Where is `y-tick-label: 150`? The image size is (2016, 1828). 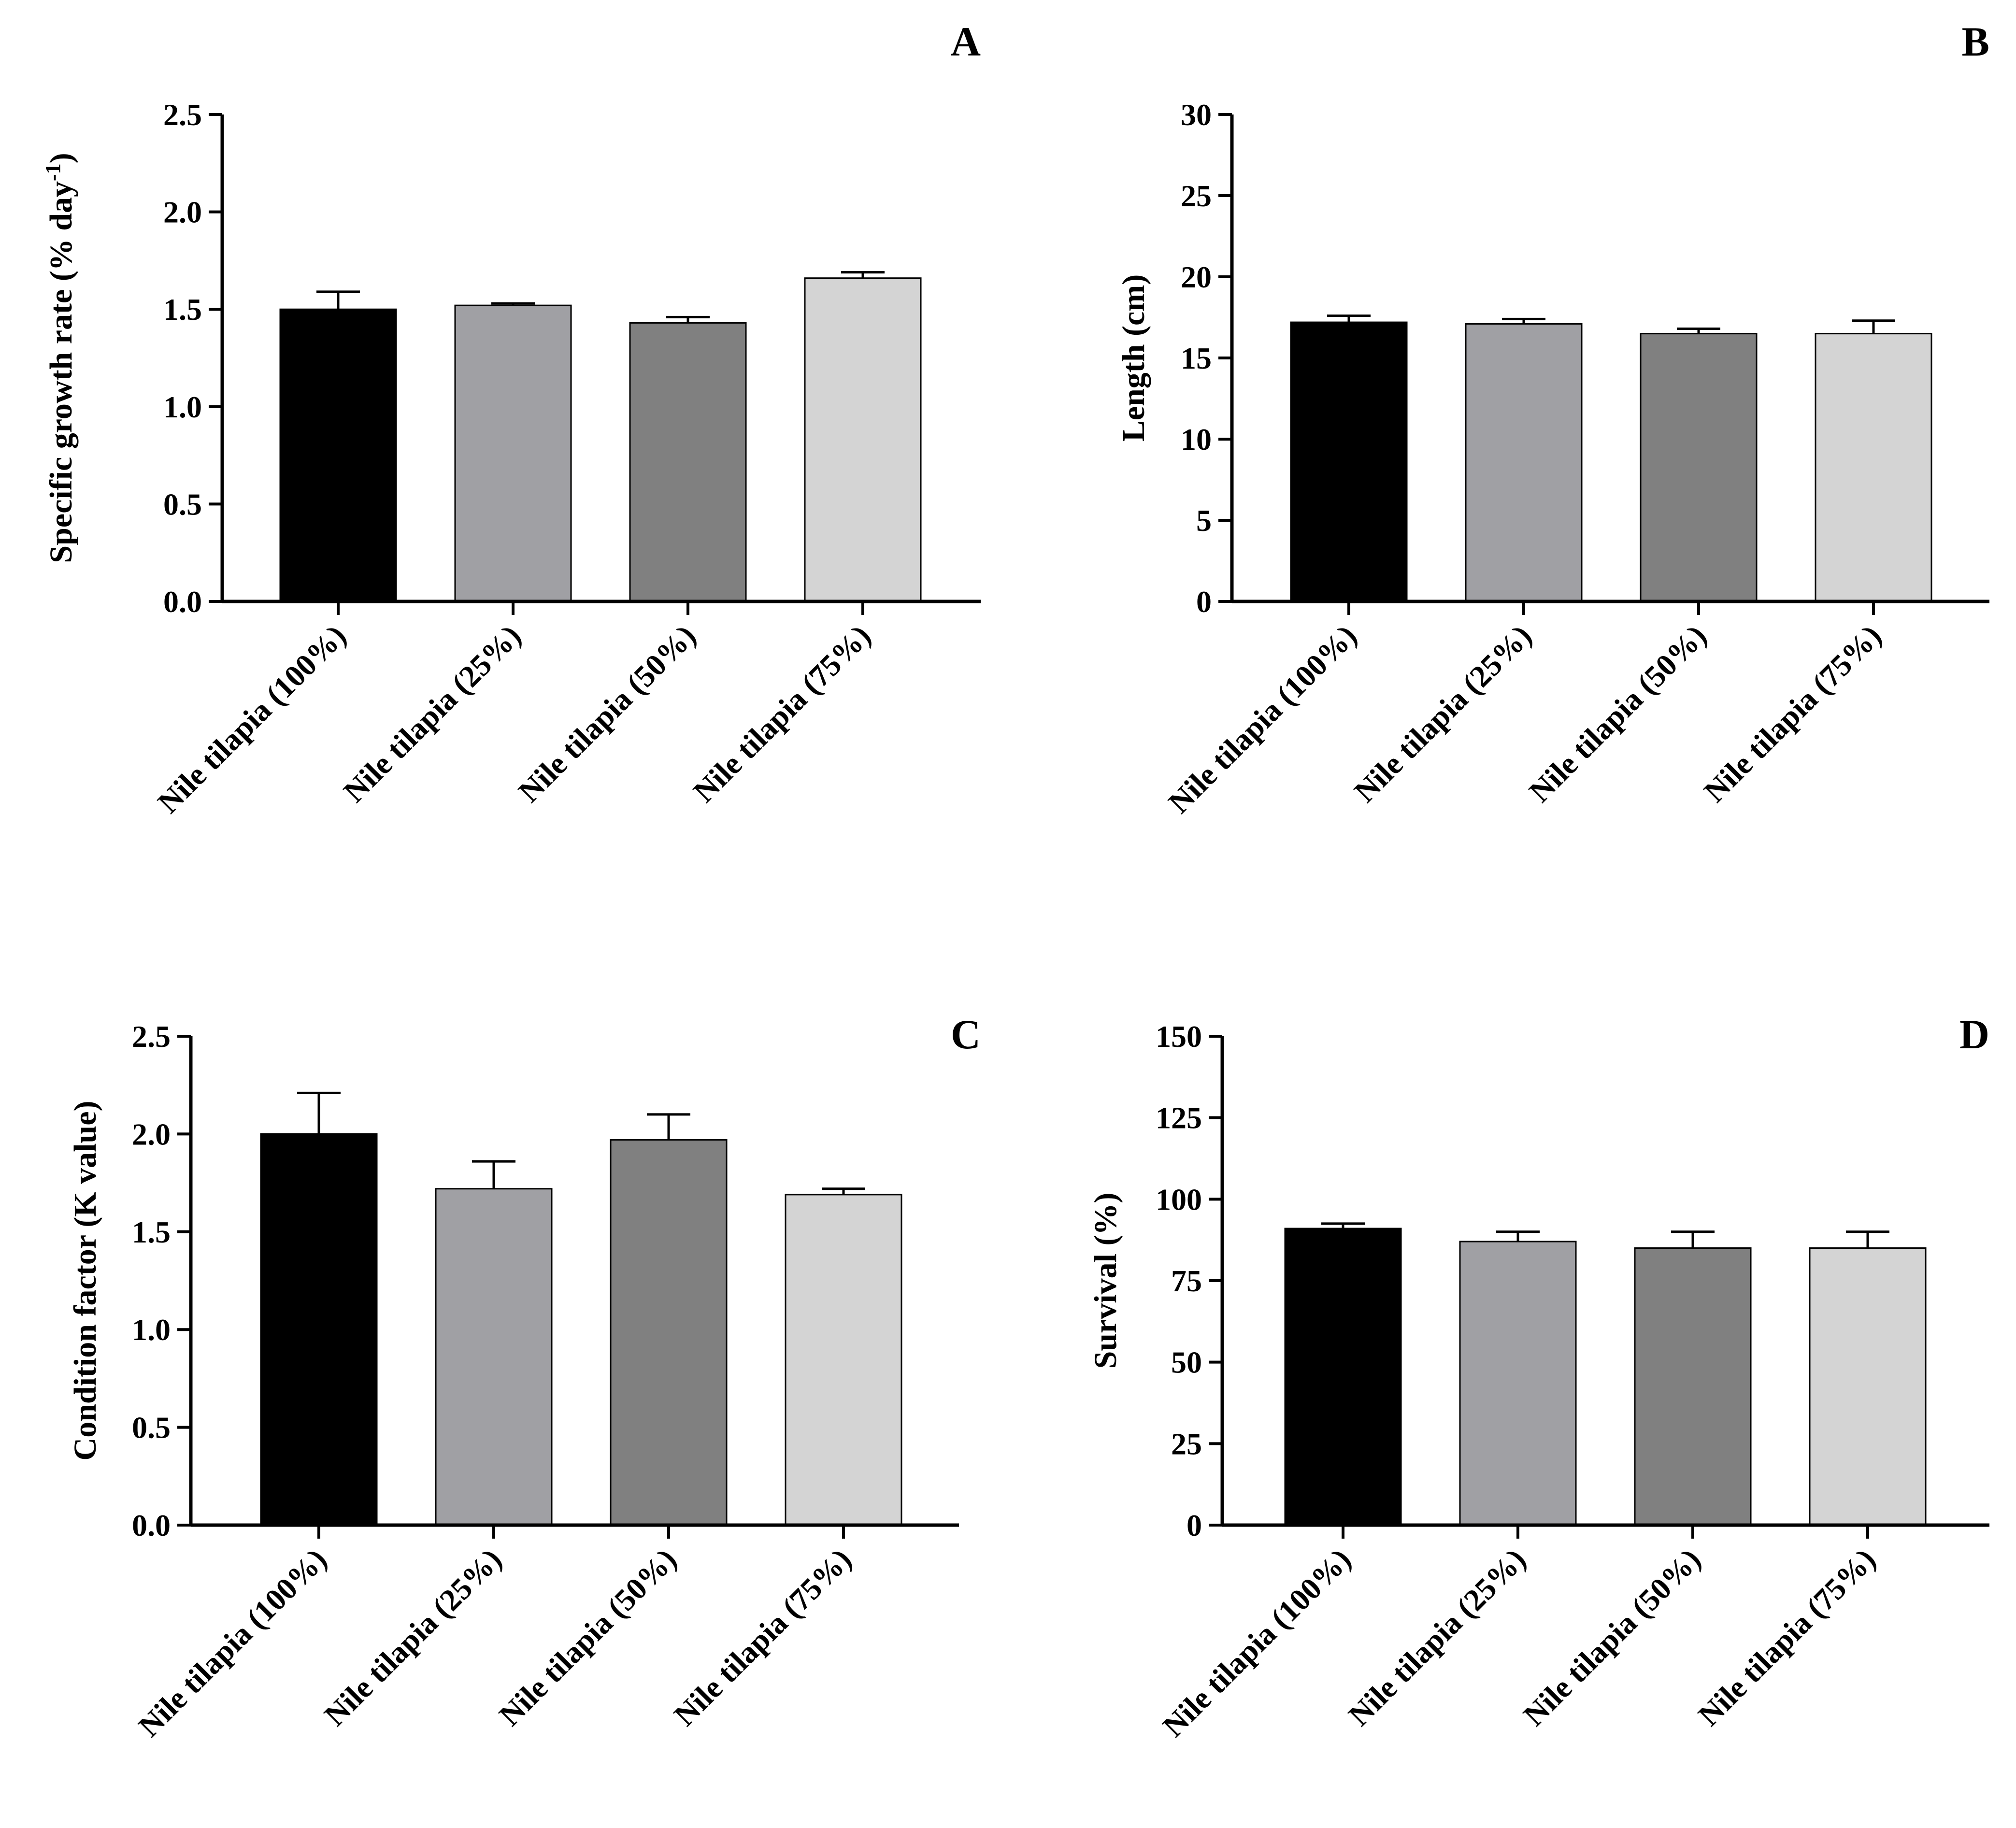 y-tick-label: 150 is located at coordinates (1179, 1036).